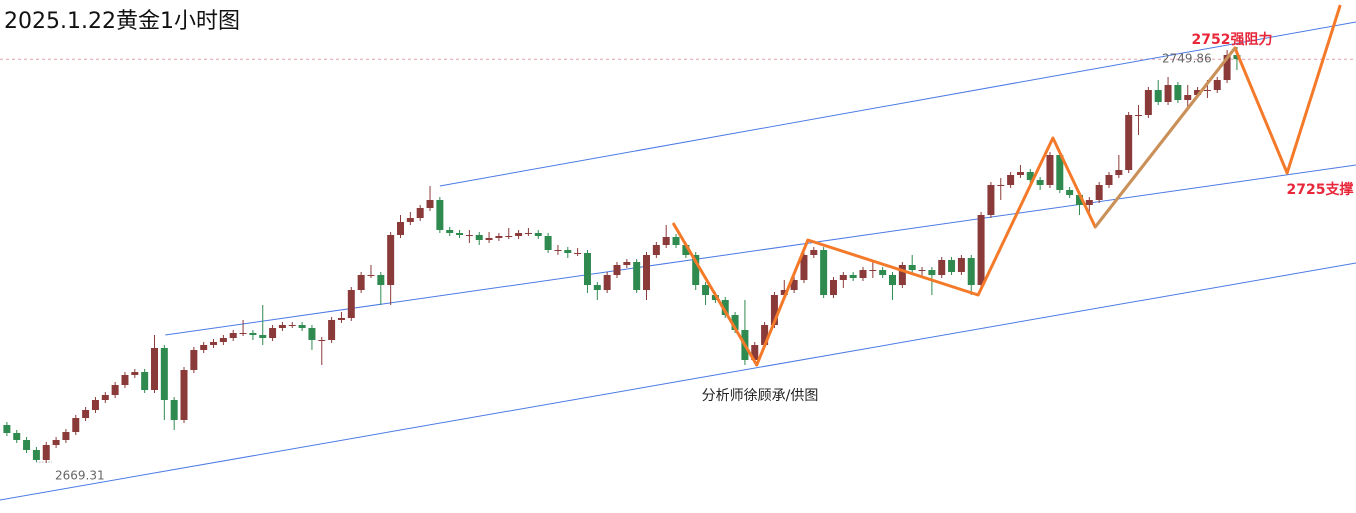 The width and height of the screenshot is (1356, 513). I want to click on last-price-label: 2749.86, so click(1187, 59).